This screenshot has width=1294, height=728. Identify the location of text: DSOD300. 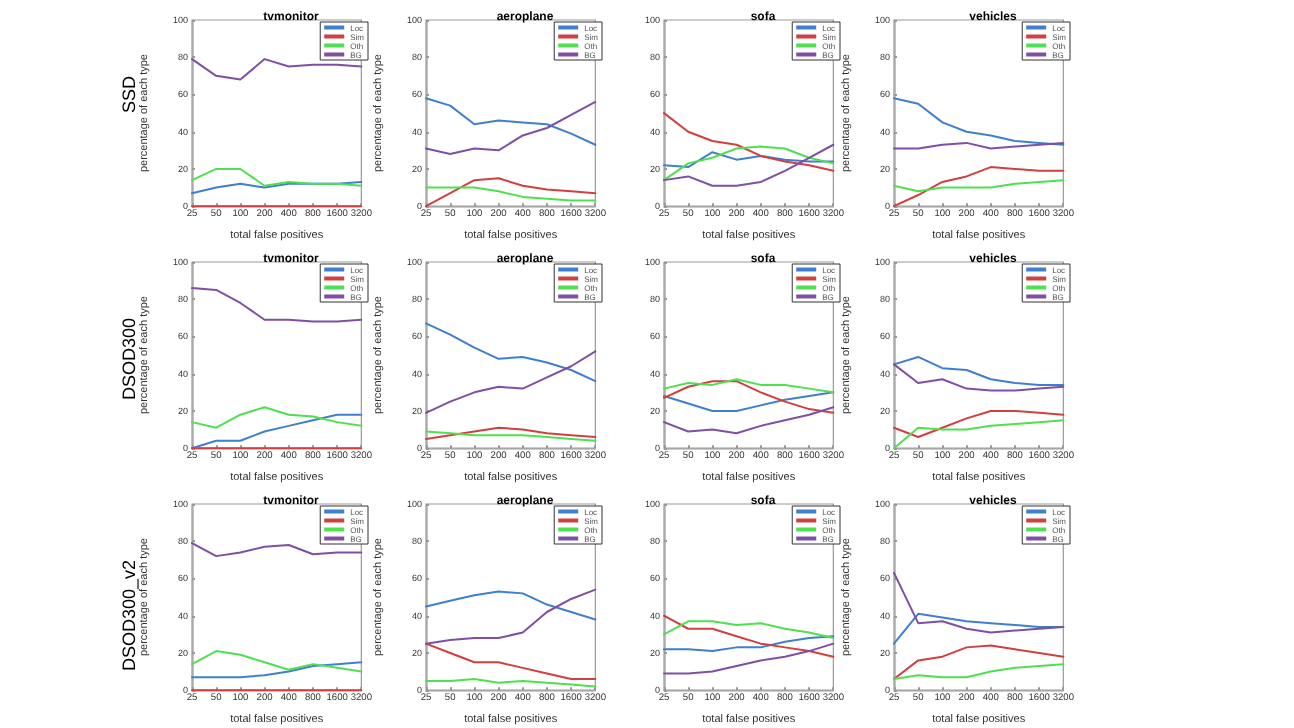
(129, 359).